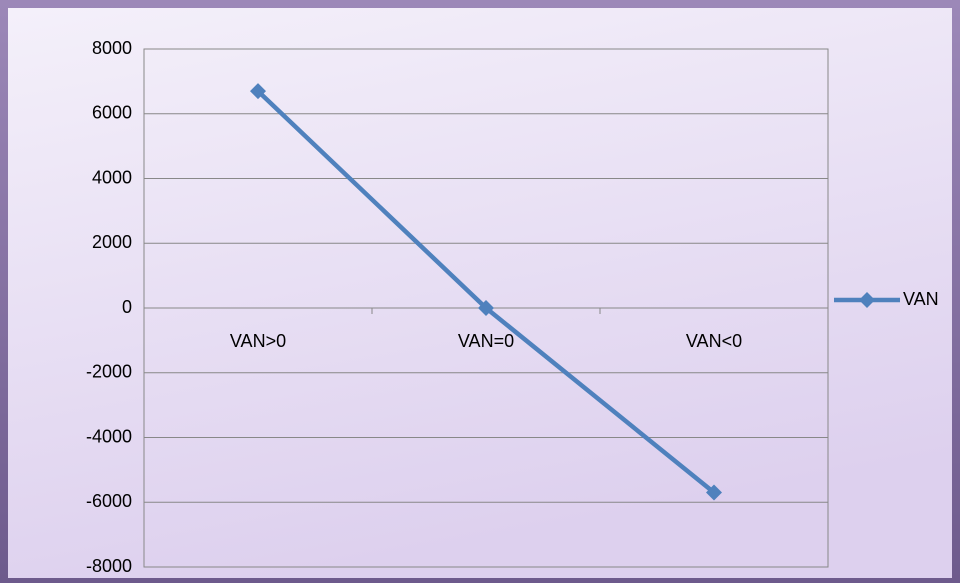  I want to click on y-tick-label: 8000, so click(112, 48).